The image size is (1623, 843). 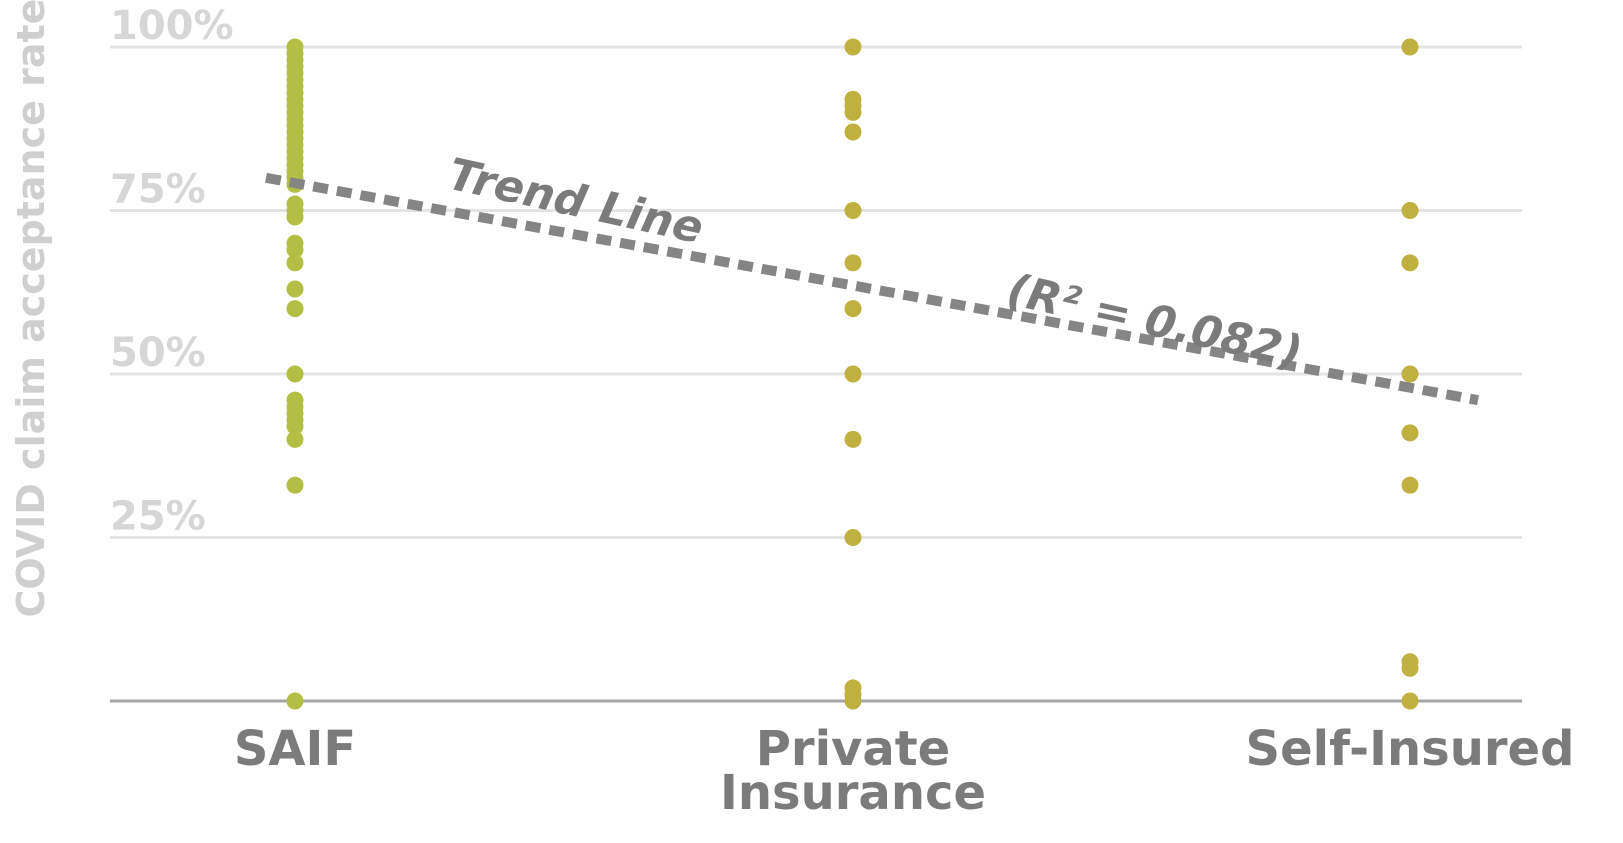 What do you see at coordinates (158, 190) in the screenshot?
I see `y-tick-label: 75%` at bounding box center [158, 190].